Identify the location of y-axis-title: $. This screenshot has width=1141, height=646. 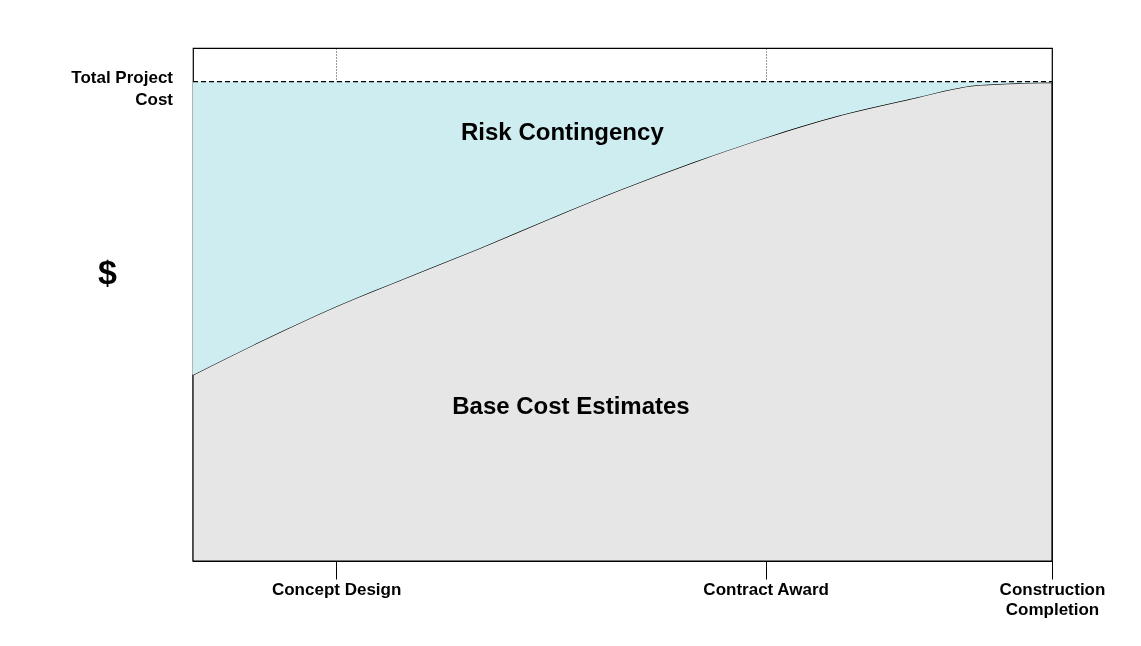
(108, 272).